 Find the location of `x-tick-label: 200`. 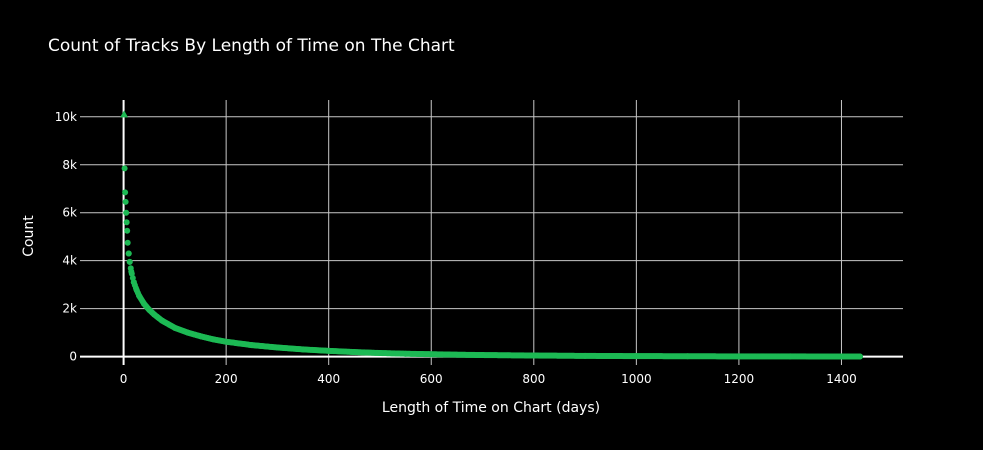

x-tick-label: 200 is located at coordinates (226, 379).